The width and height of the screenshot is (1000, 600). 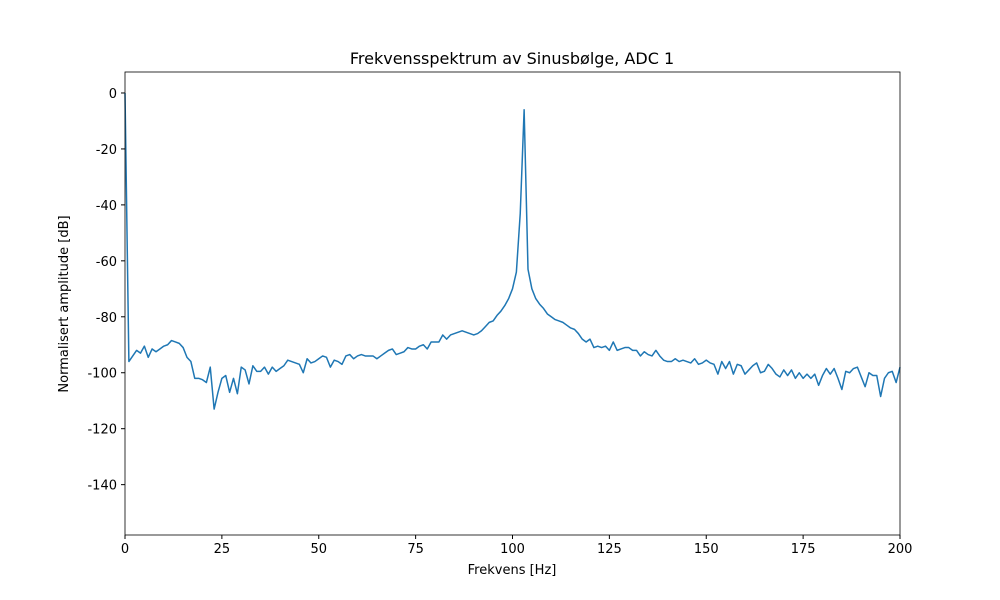 What do you see at coordinates (415, 549) in the screenshot?
I see `x-tick-label: 75` at bounding box center [415, 549].